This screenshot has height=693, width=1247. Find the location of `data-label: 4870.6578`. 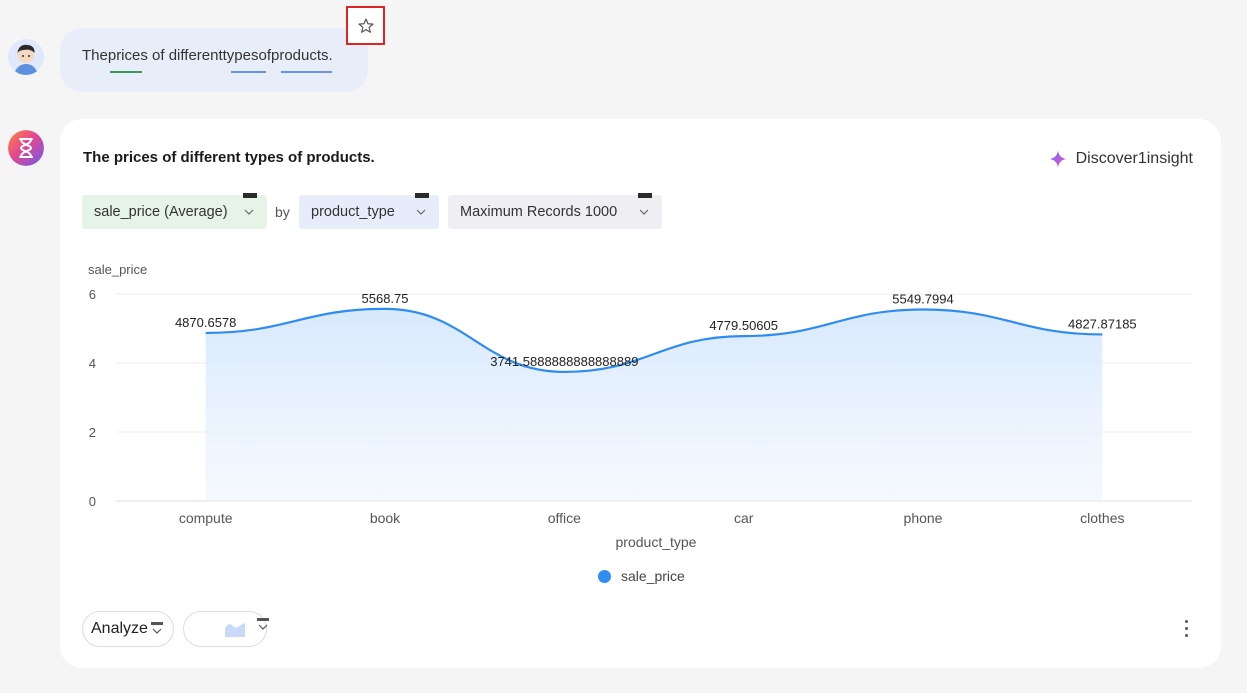

data-label: 4870.6578 is located at coordinates (205, 322).